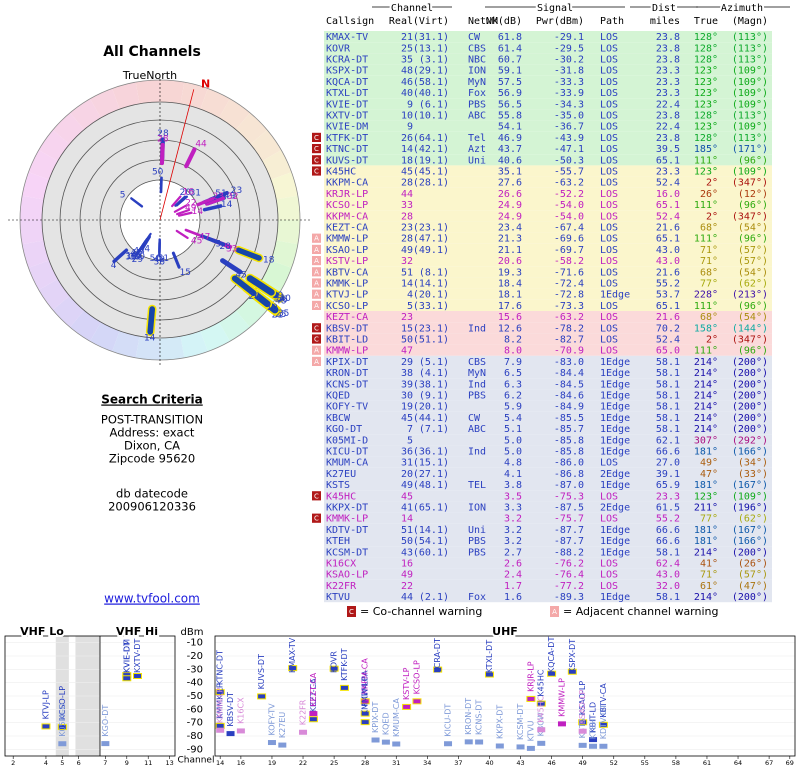 The height and width of the screenshot is (768, 800). I want to click on cell-callsign: KBCW, so click(338, 418).